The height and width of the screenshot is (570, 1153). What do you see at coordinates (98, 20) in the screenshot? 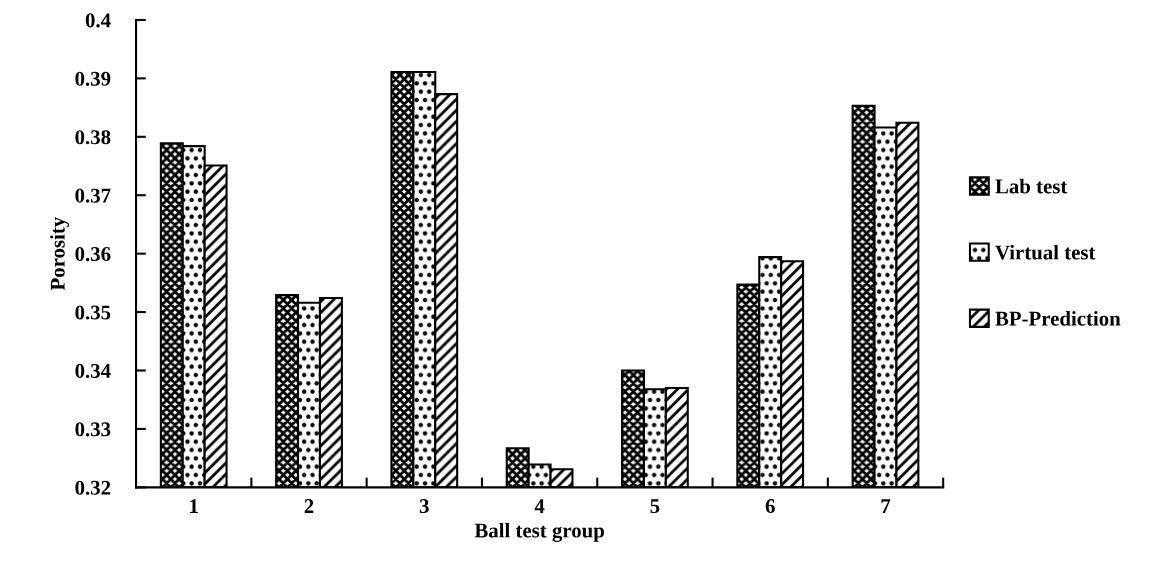
I see `y-tick-label: 0.4` at bounding box center [98, 20].